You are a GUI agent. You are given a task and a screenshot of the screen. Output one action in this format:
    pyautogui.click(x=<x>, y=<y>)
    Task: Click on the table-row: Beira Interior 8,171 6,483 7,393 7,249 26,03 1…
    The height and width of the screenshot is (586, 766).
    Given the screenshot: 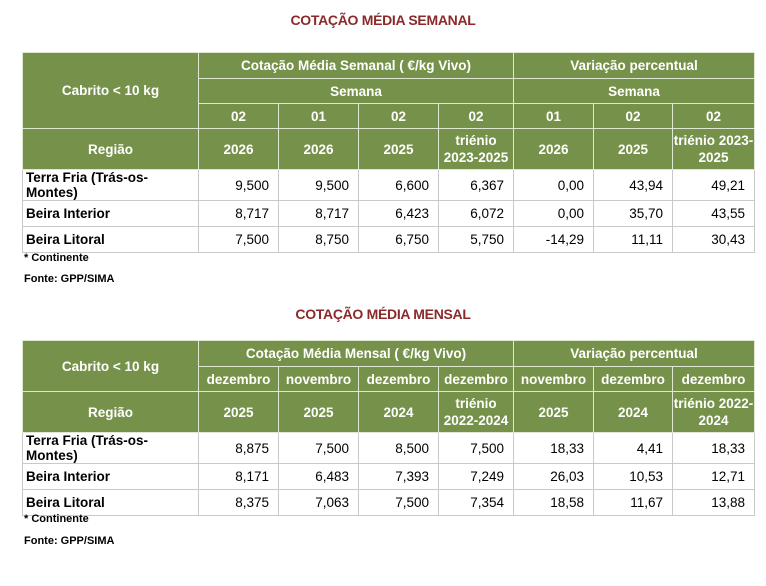 What is the action you would take?
    pyautogui.click(x=388, y=476)
    